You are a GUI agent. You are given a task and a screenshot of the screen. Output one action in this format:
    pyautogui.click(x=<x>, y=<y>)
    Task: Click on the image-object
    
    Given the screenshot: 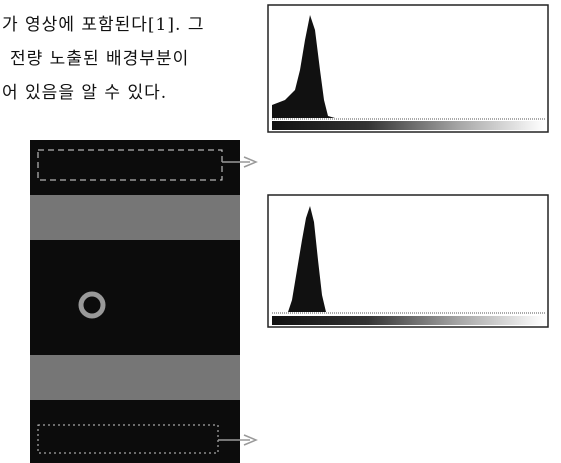 What is the action you would take?
    pyautogui.click(x=92, y=305)
    